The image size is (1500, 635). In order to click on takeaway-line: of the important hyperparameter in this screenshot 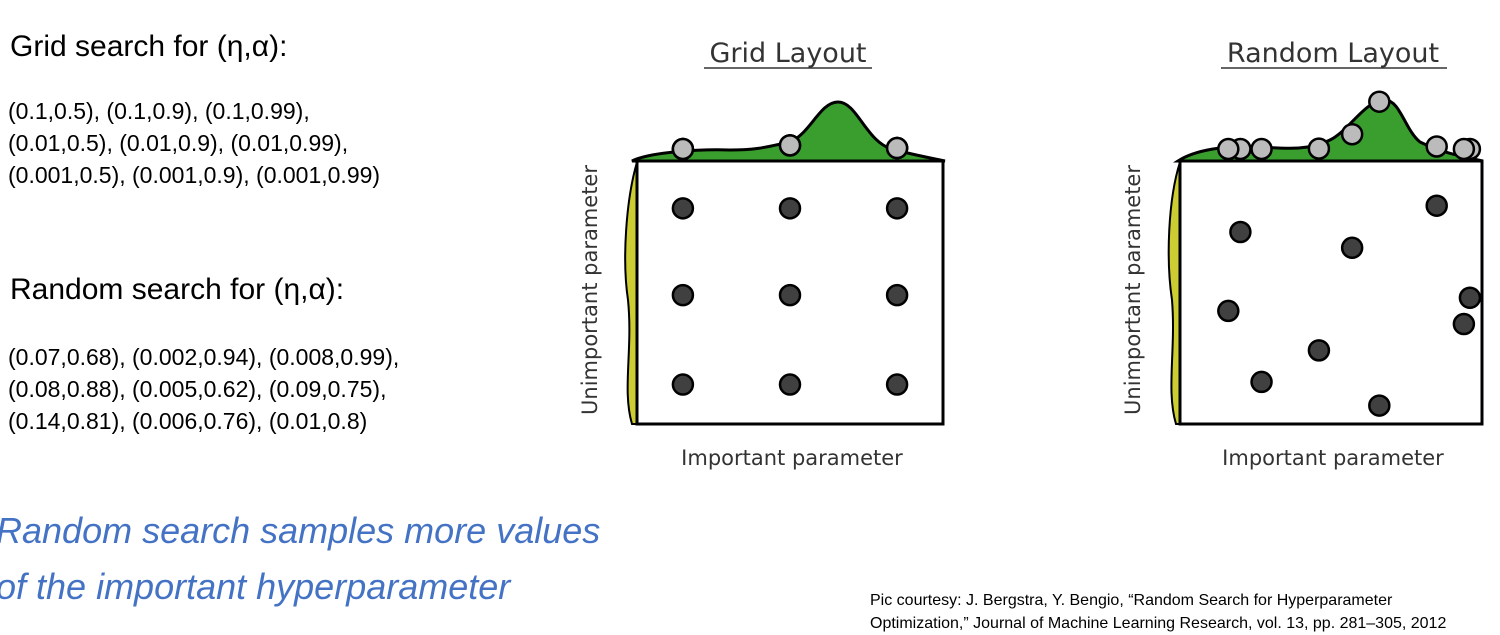, I will do `click(255, 586)`.